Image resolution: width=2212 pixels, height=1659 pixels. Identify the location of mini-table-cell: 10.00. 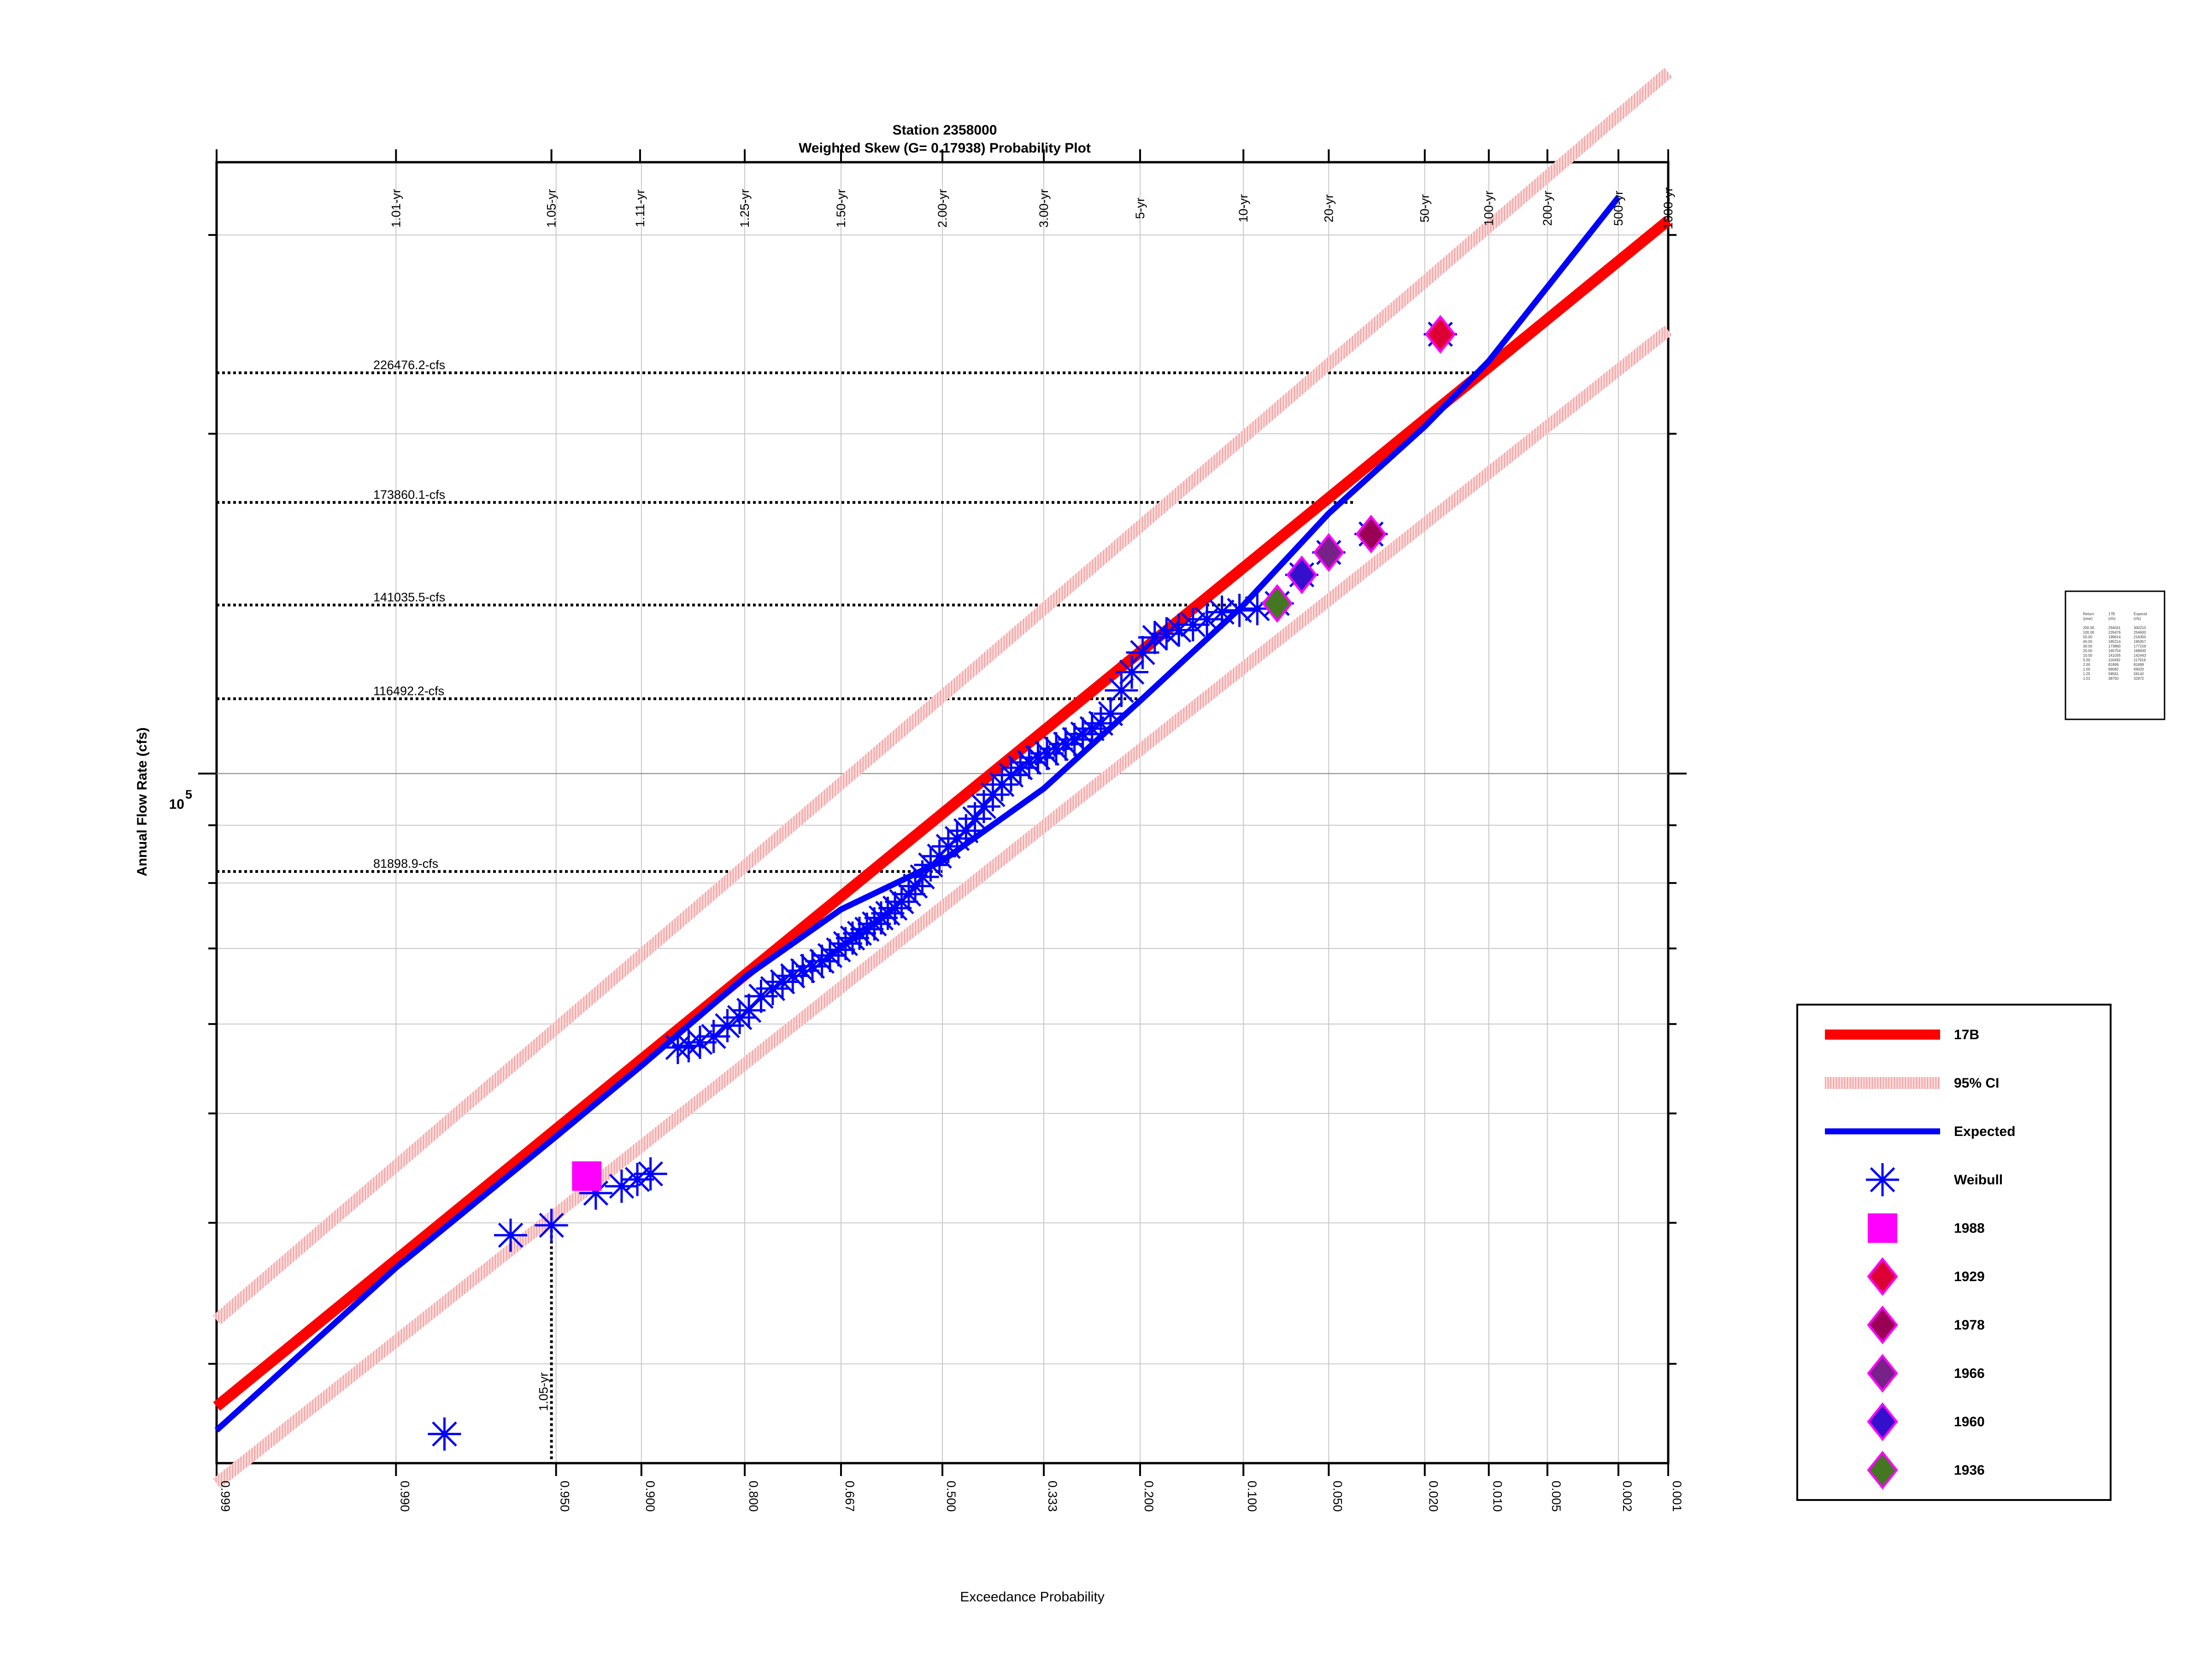
(2088, 655).